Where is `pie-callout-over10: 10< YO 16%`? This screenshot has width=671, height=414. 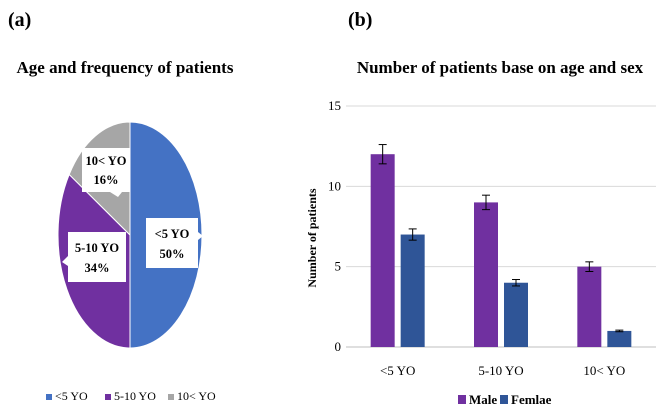
pie-callout-over10: 10< YO 16% is located at coordinates (106, 172).